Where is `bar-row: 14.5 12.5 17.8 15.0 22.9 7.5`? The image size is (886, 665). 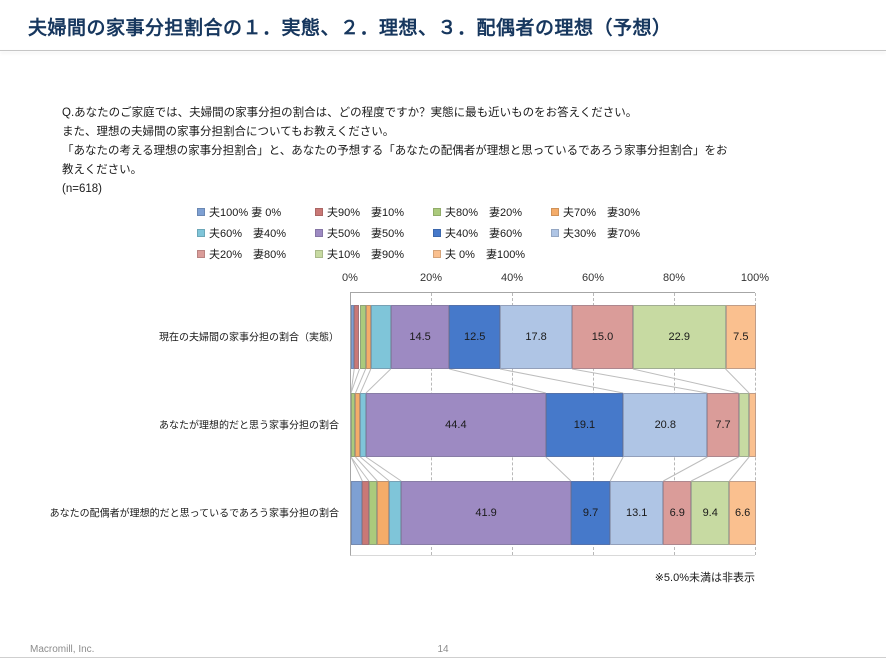 bar-row: 14.5 12.5 17.8 15.0 22.9 7.5 is located at coordinates (553, 337).